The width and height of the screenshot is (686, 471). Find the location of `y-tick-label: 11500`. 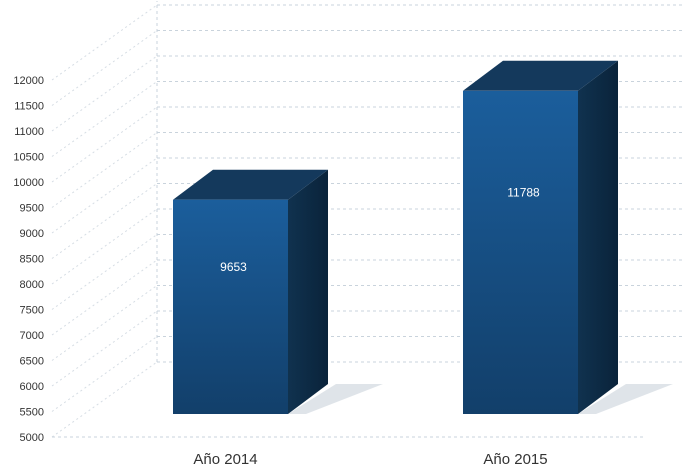

y-tick-label: 11500 is located at coordinates (29, 107).